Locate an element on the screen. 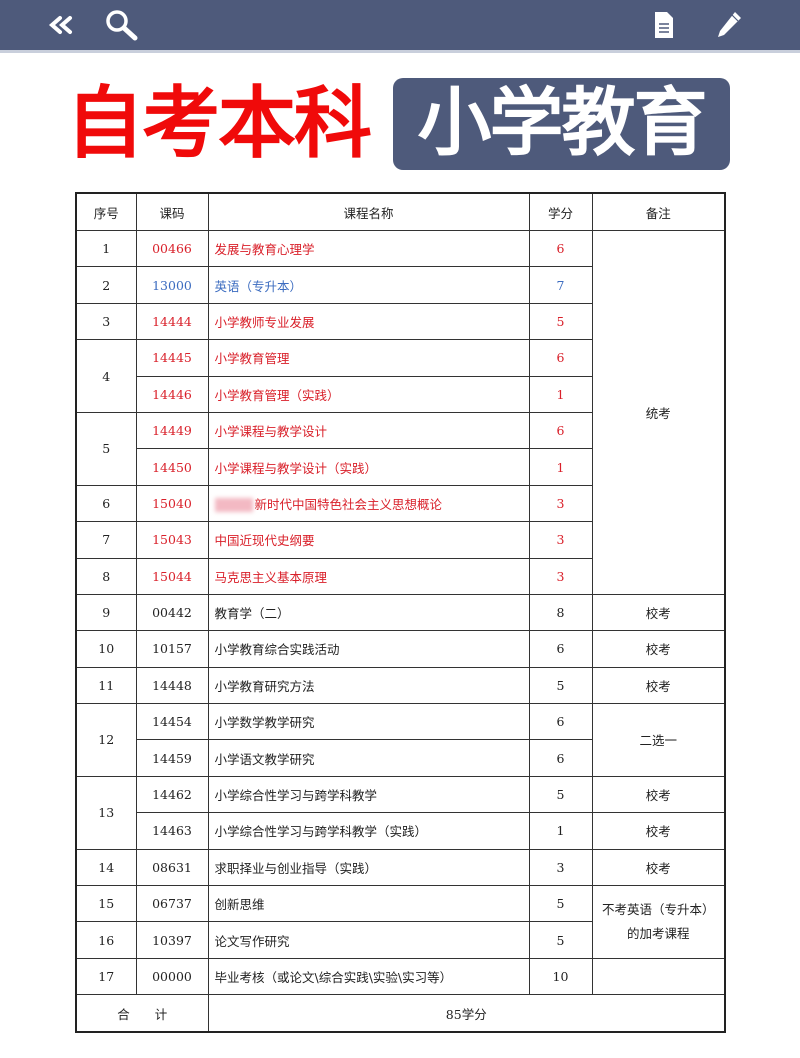 This screenshot has width=800, height=1058. course-code: 14449 is located at coordinates (172, 430).